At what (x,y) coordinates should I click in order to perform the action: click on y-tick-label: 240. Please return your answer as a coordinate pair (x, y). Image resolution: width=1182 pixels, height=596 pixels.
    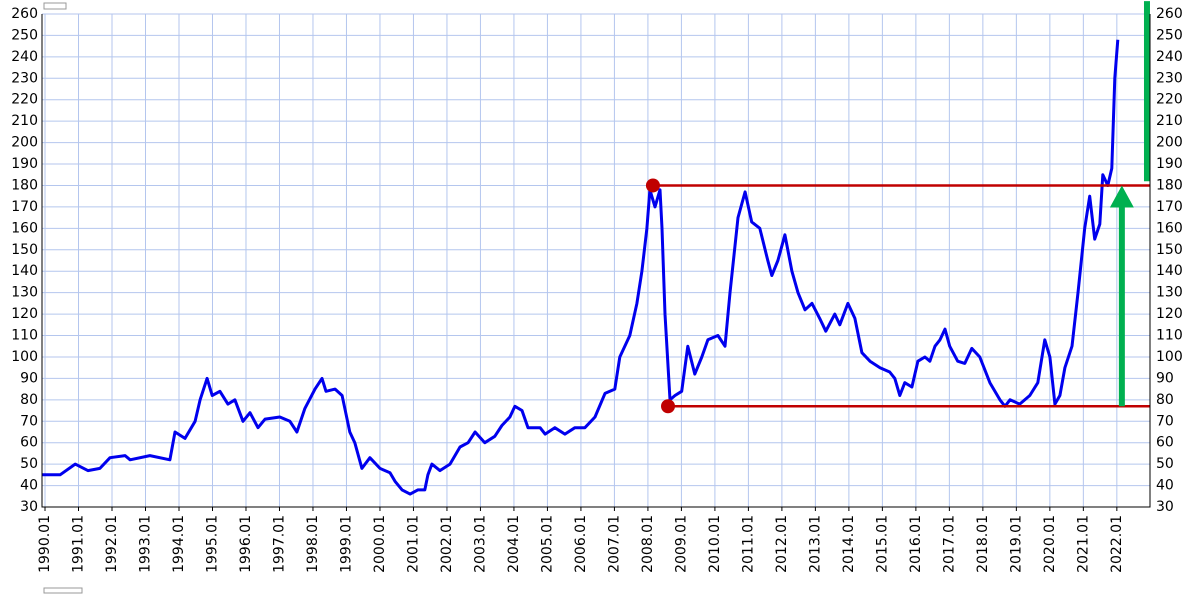
    Looking at the image, I should click on (24, 57).